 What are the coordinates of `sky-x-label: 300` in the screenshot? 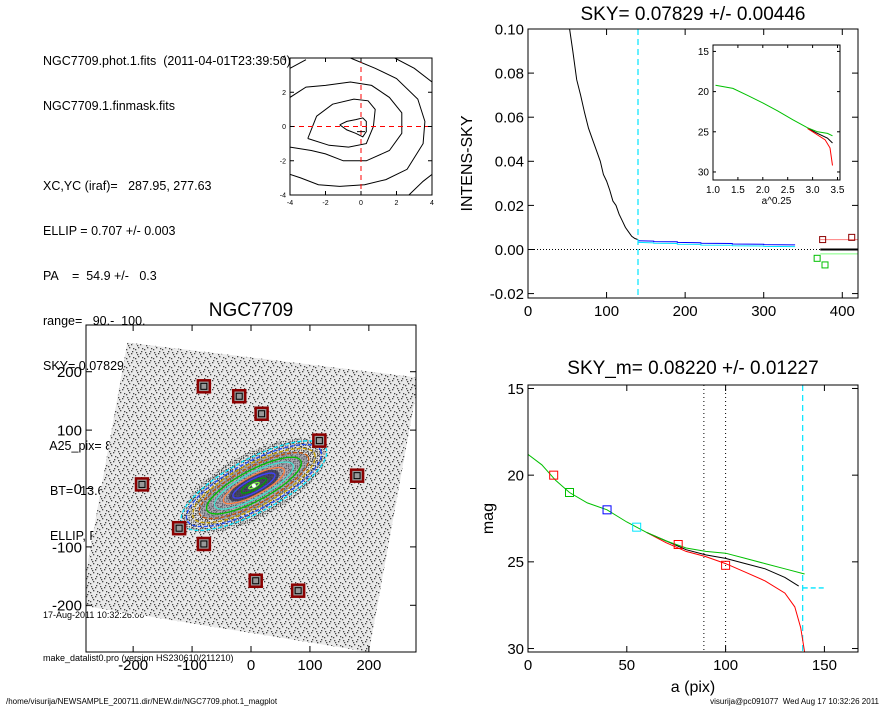 It's located at (763, 311).